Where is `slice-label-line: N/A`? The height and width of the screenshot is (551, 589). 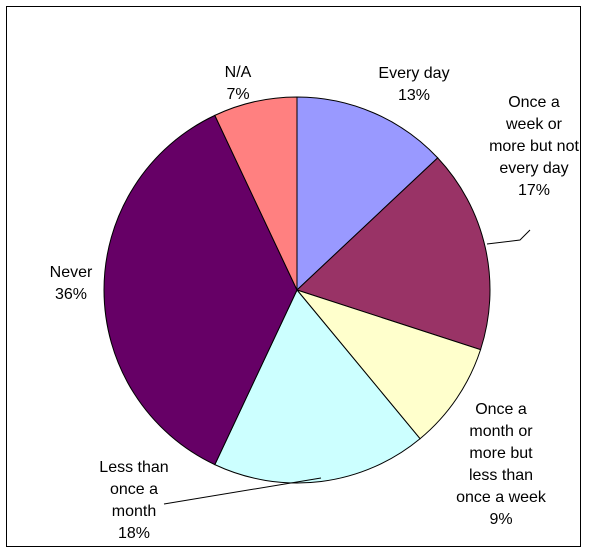
slice-label-line: N/A is located at coordinates (238, 72).